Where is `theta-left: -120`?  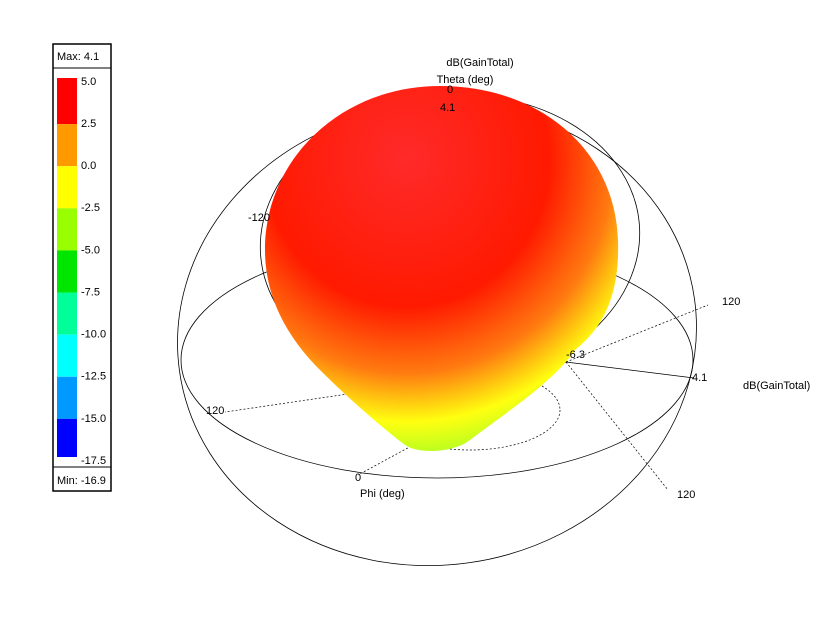 theta-left: -120 is located at coordinates (259, 218).